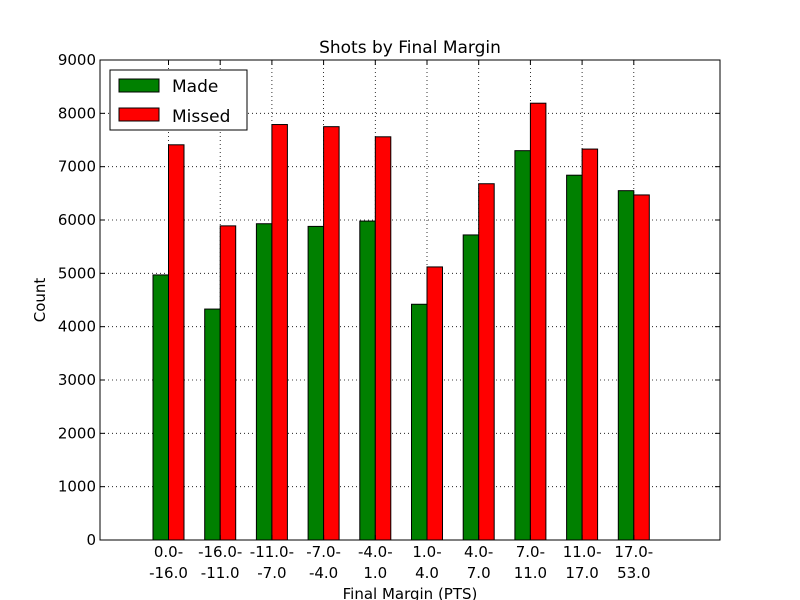 The height and width of the screenshot is (600, 800). I want to click on x-tick-label: 4.0- 7.0, so click(478, 562).